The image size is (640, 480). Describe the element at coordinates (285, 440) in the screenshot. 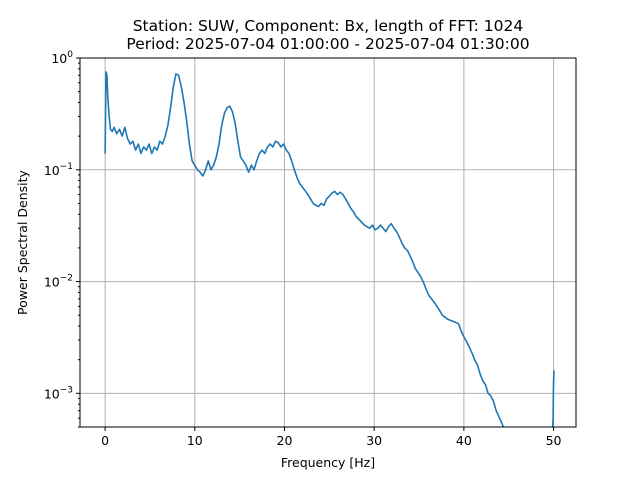

I see `x-tick-label: 20` at that location.